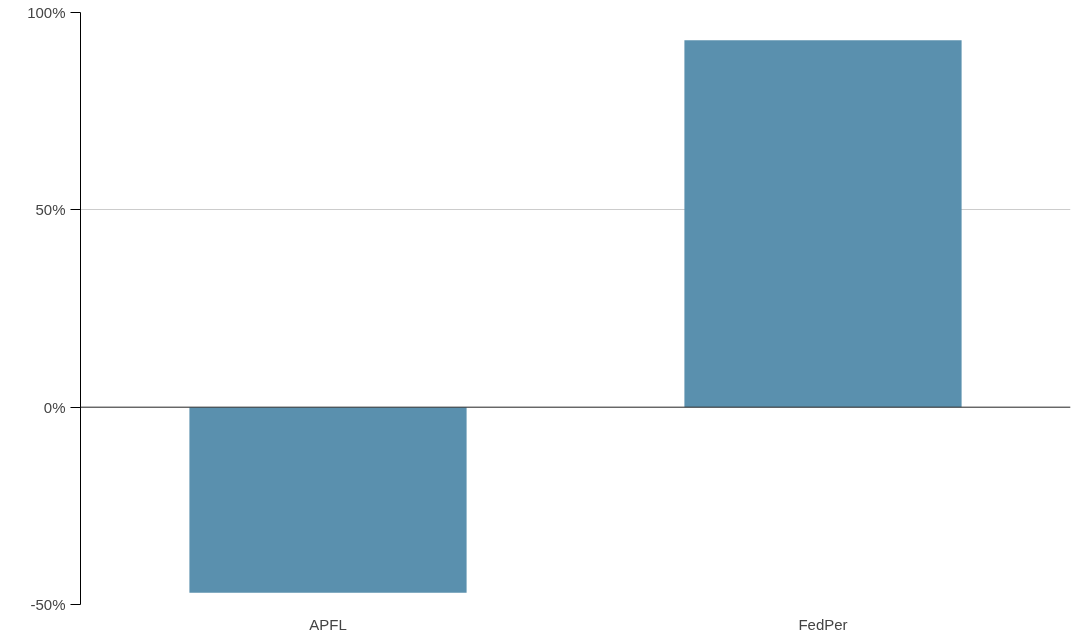 Image resolution: width=1075 pixels, height=639 pixels. Describe the element at coordinates (50, 210) in the screenshot. I see `y-tick-label: 50%` at that location.